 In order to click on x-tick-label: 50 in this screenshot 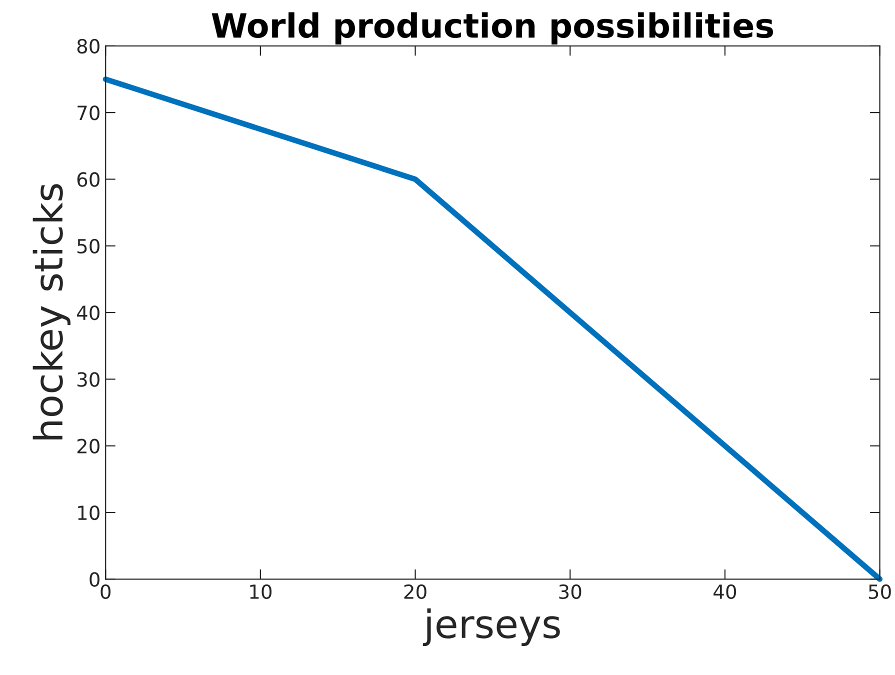, I will do `click(879, 592)`.